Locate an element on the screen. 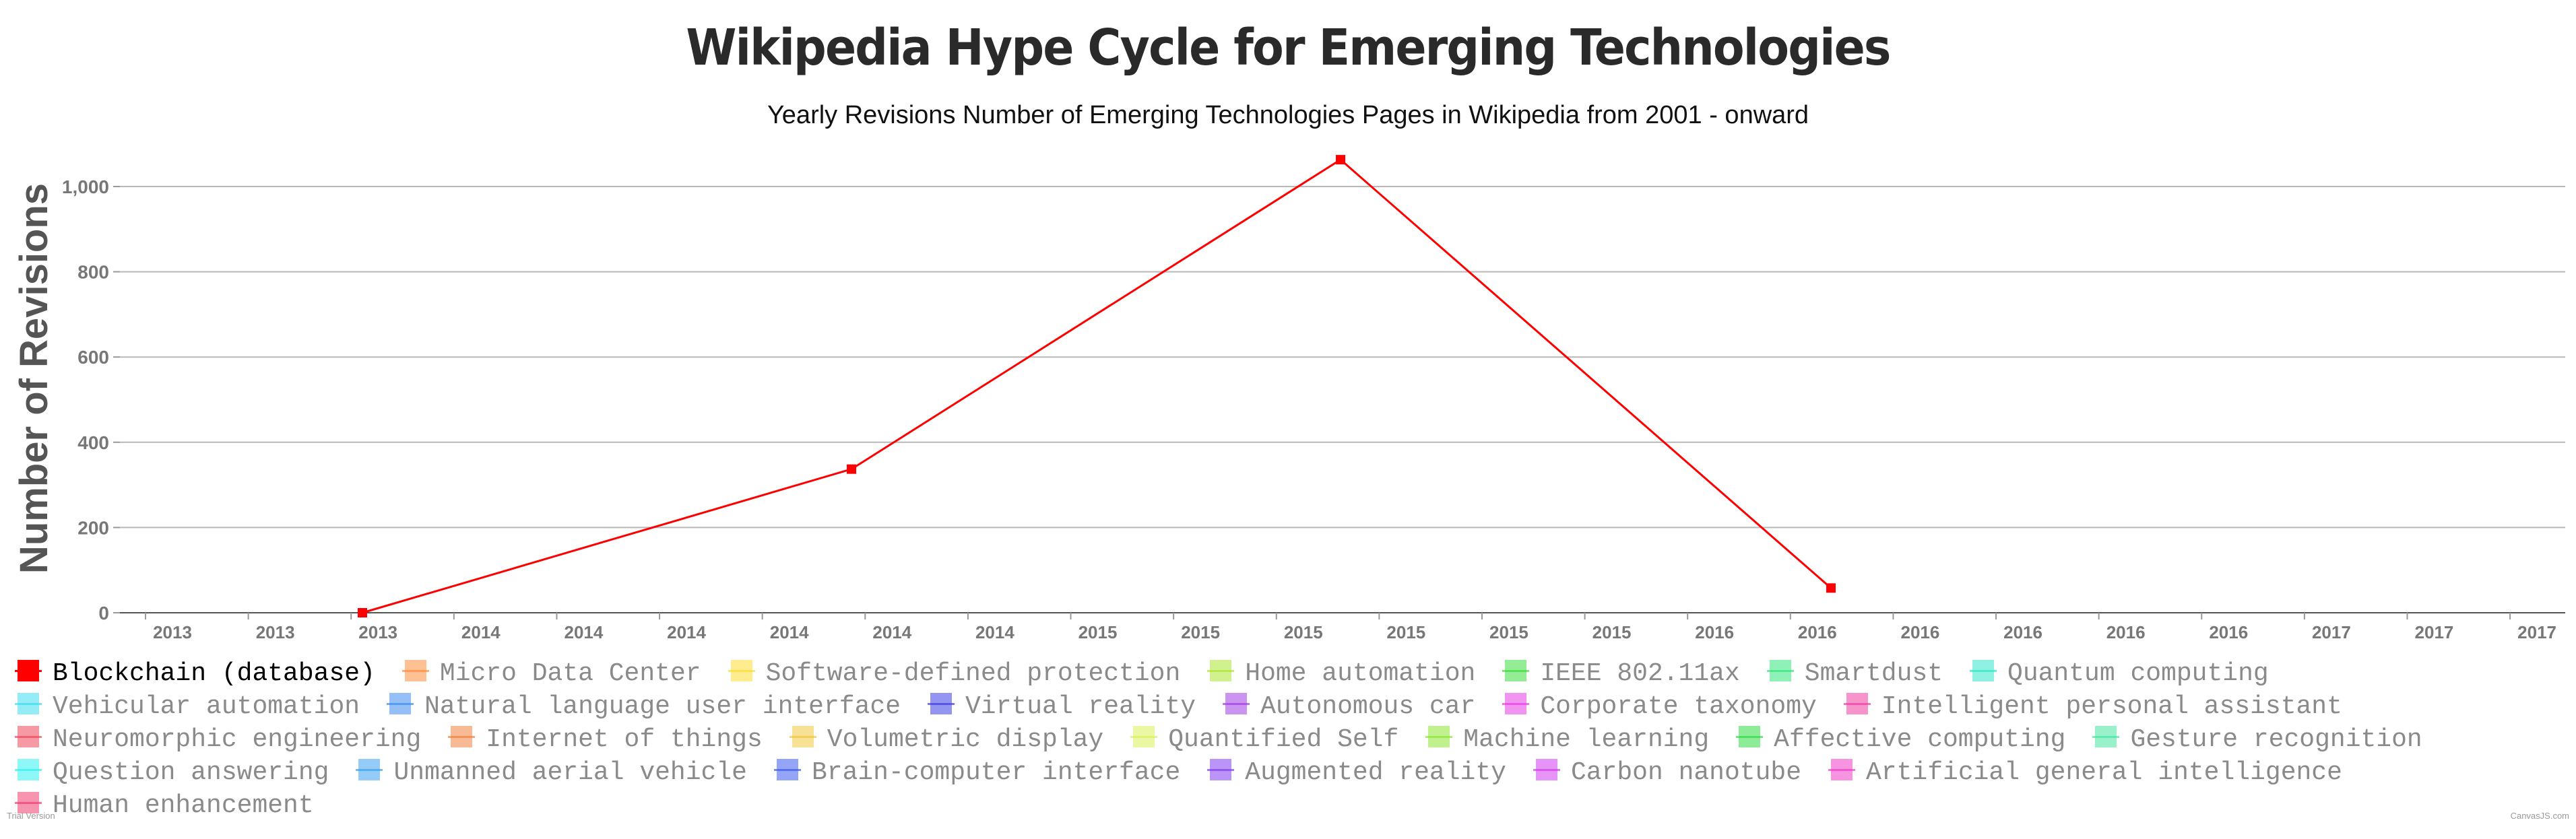 The image size is (2576, 839). legend-item: Brain-computer interface is located at coordinates (977, 772).